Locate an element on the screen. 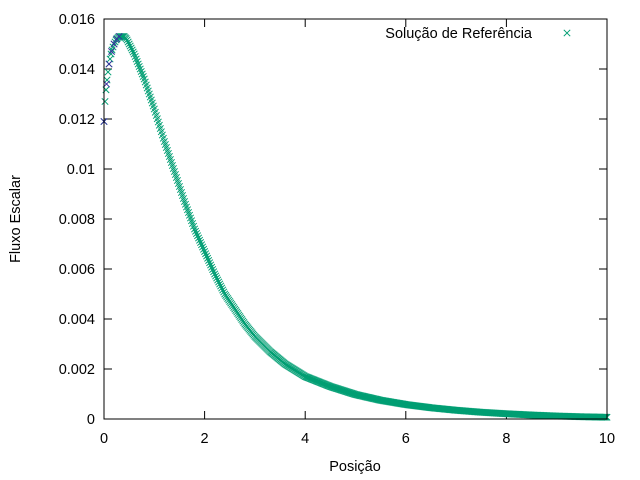  legend-marker is located at coordinates (567, 33).